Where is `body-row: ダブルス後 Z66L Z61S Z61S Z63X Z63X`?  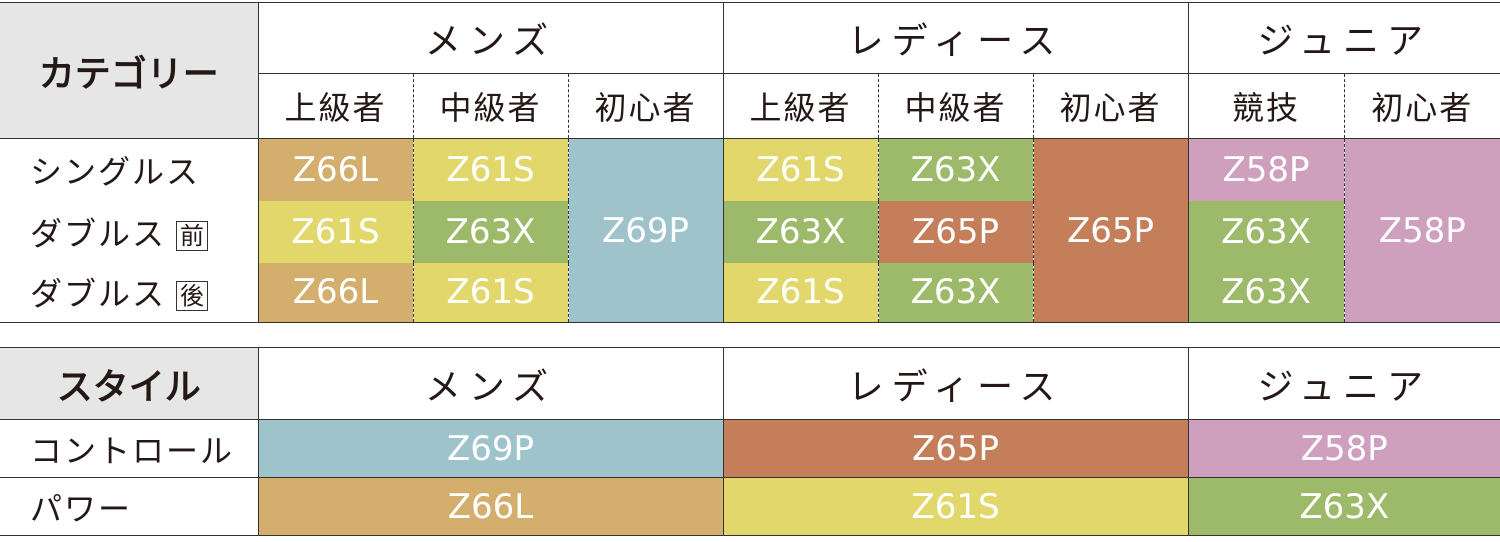
body-row: ダブルス後 Z66L Z61S Z61S Z63X Z63X is located at coordinates (750, 292).